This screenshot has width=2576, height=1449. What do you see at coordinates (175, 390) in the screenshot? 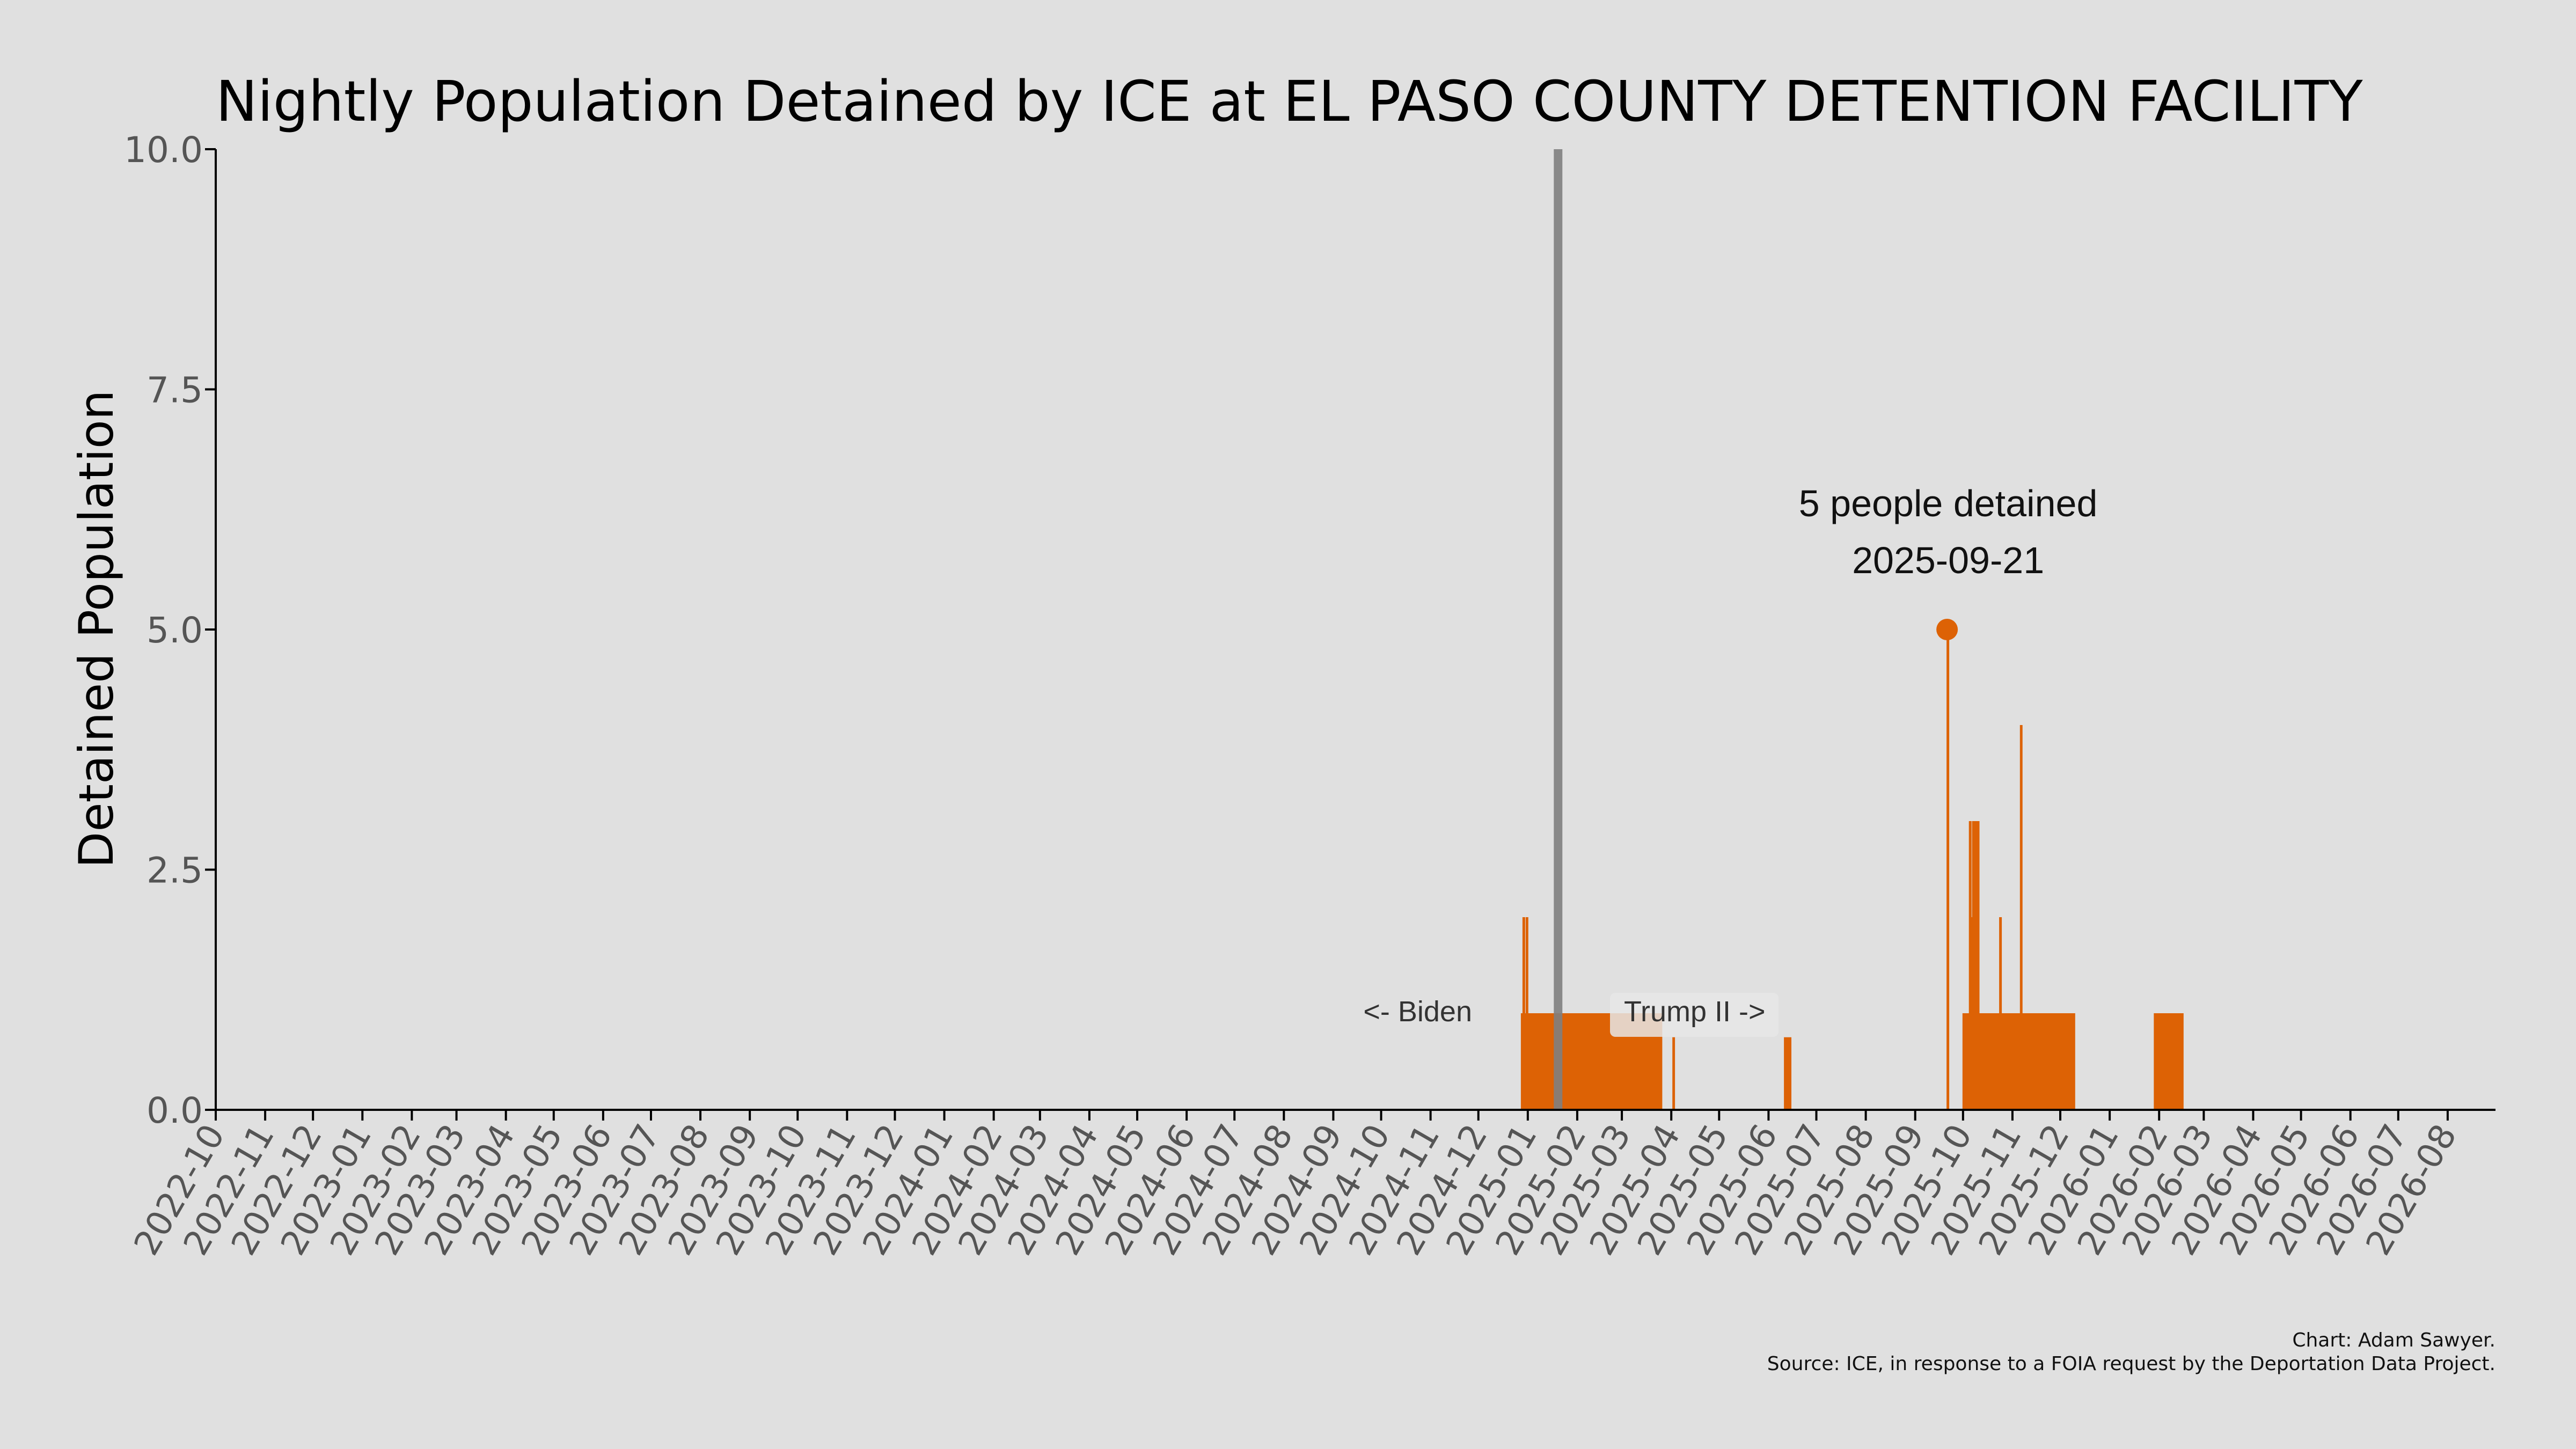
I see `y-tick-label: 7.5` at bounding box center [175, 390].